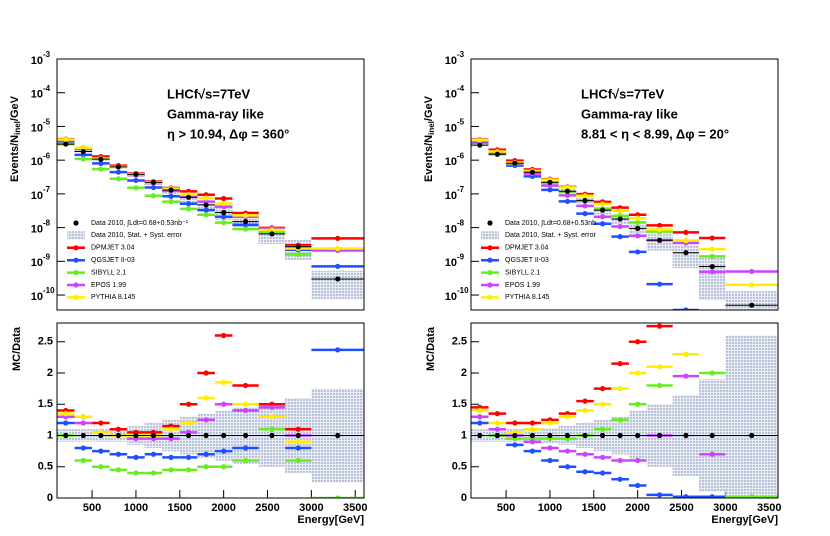 The width and height of the screenshot is (830, 536). Describe the element at coordinates (15, 138) in the screenshot. I see `y-axis-label: Events/Ninel/GeV` at that location.